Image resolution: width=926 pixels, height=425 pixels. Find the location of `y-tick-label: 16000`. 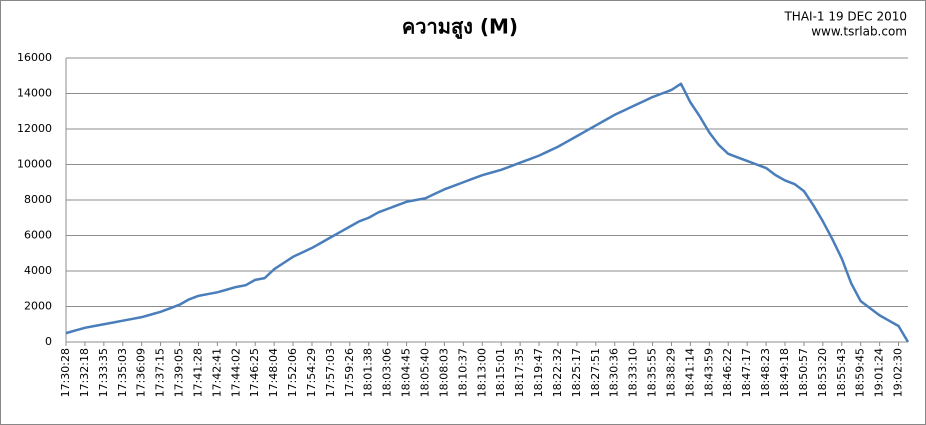

y-tick-label: 16000 is located at coordinates (34, 57).